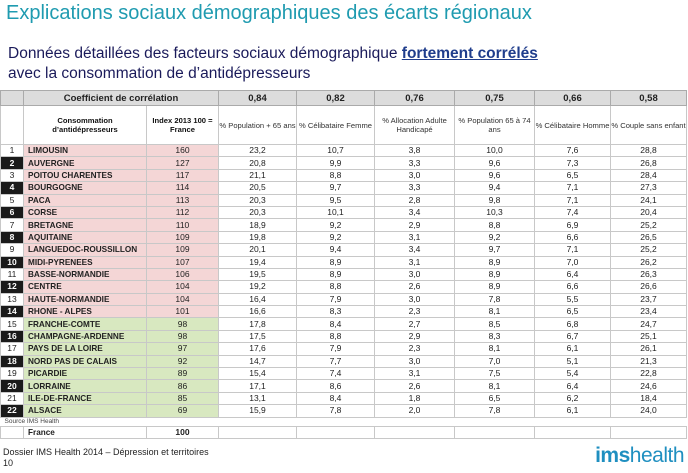 The image size is (688, 473). I want to click on logo-health: health, so click(657, 455).